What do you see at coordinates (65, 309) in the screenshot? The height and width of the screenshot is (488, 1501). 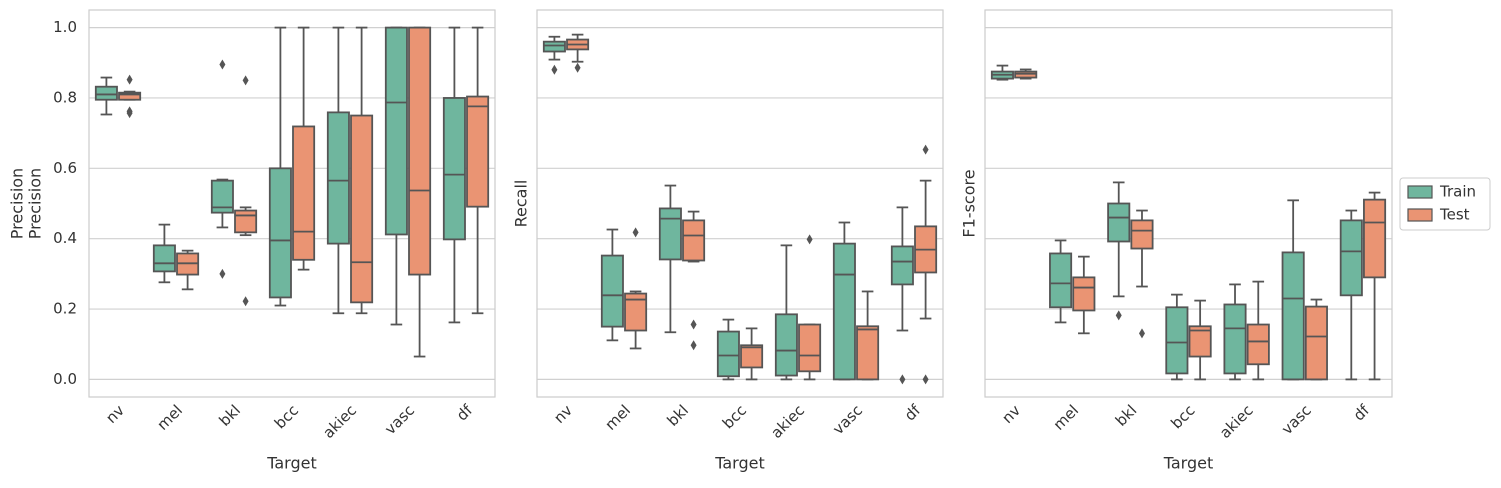 I see `y-tick-label: 0.2` at bounding box center [65, 309].